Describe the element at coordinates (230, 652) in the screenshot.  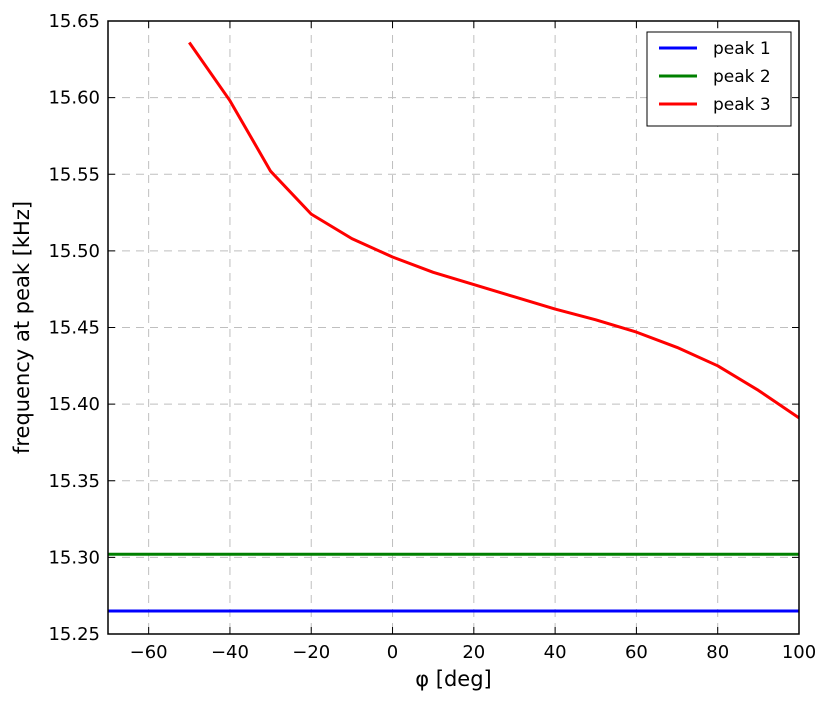
I see `x-tick-label: −40` at that location.